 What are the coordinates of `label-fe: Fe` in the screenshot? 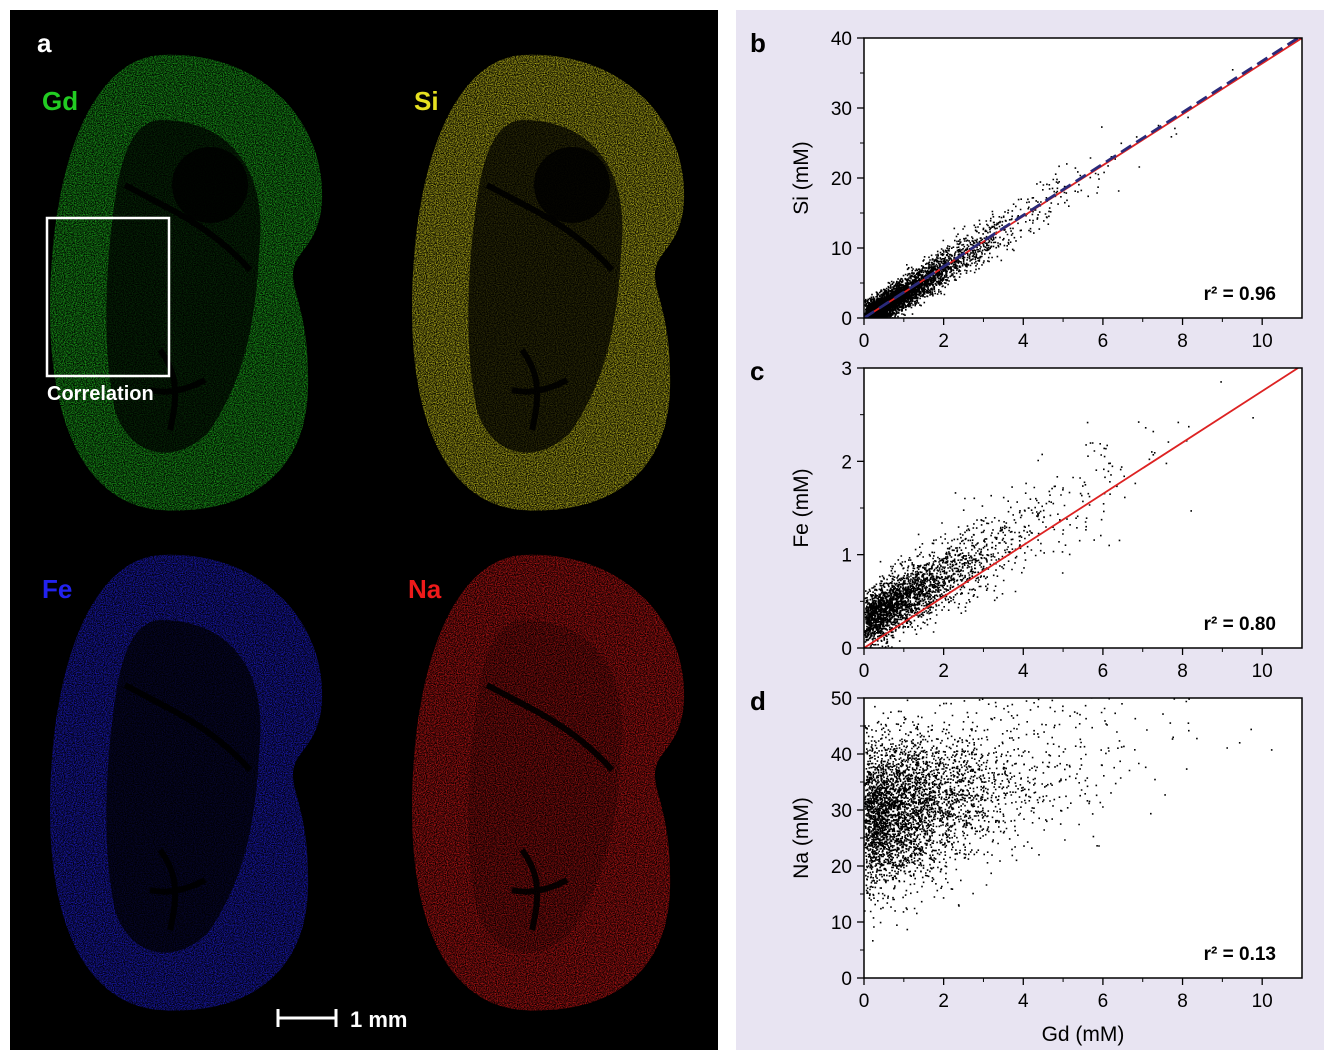 It's located at (57, 589).